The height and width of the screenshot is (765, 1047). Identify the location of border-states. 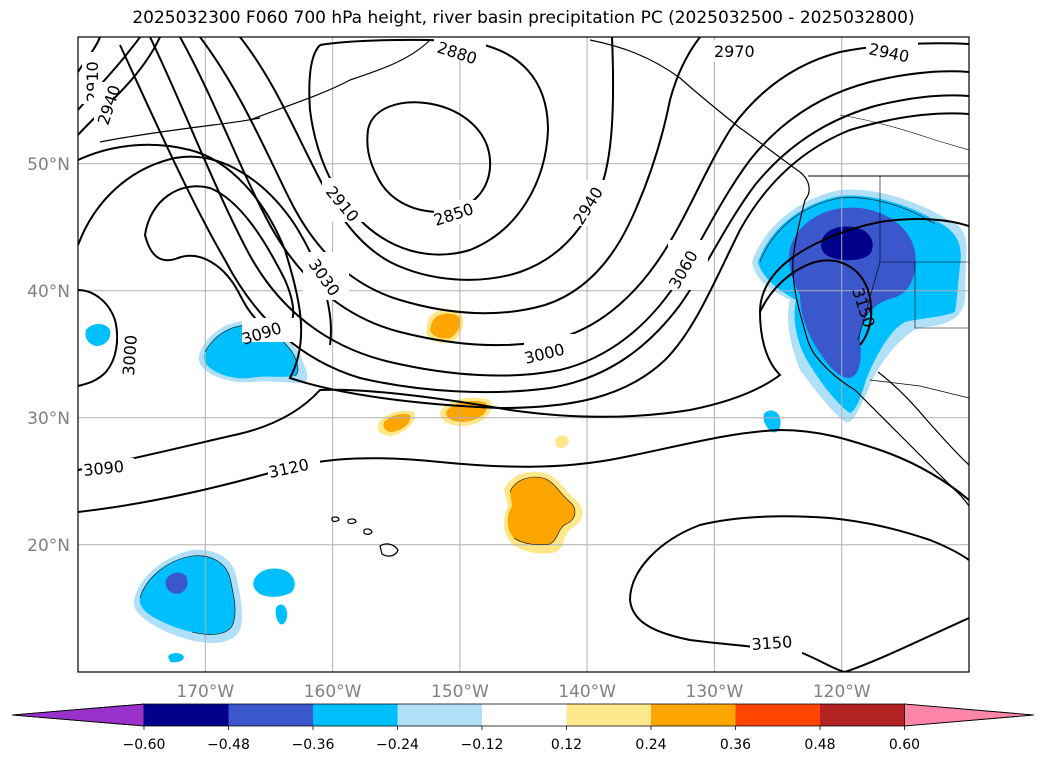
(913, 258).